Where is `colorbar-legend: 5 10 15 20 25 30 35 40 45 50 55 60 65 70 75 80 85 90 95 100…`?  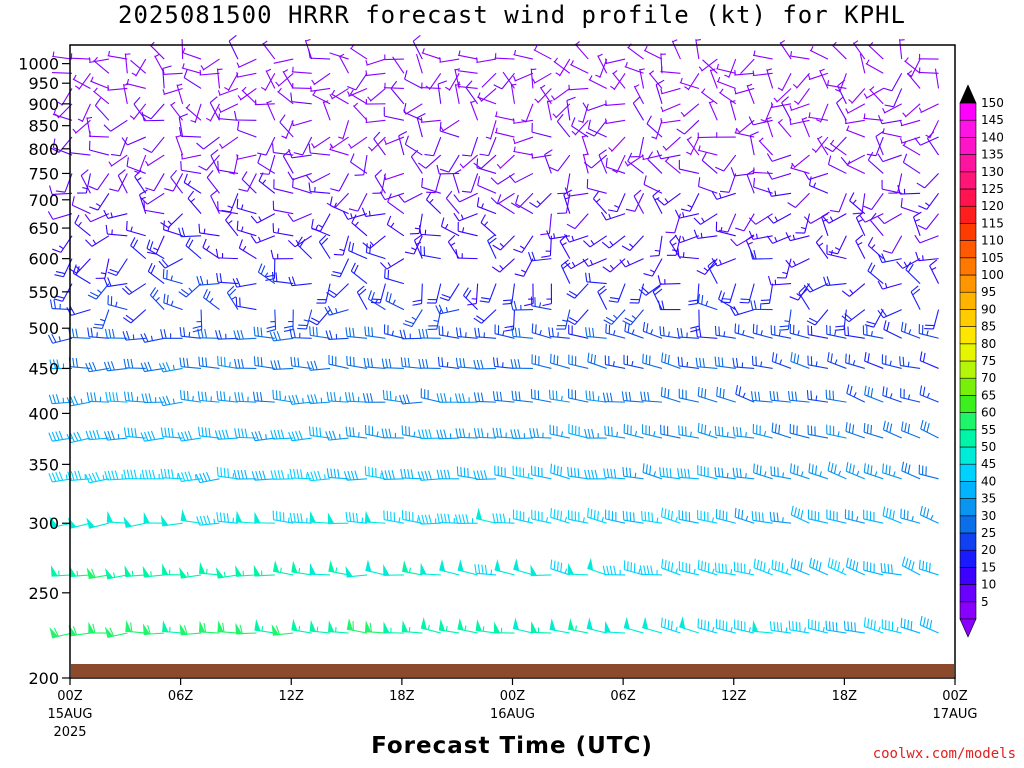
colorbar-legend: 5 10 15 20 25 30 35 40 45 50 55 60 65 70 75 80 85 90 95 100… is located at coordinates (981, 361).